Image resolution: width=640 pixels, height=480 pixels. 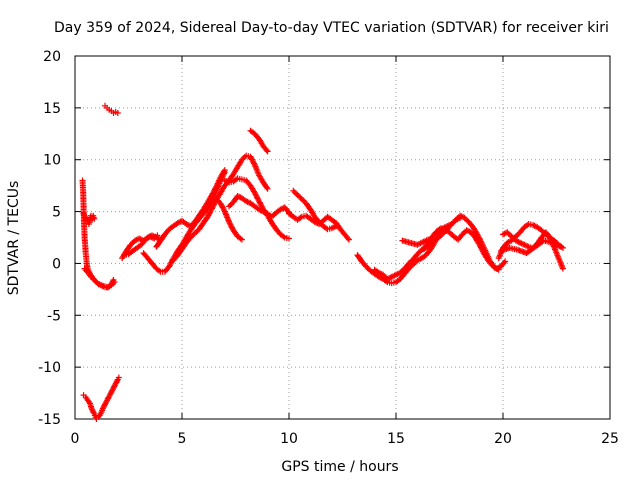 I want to click on series-s18, so click(x=436, y=247).